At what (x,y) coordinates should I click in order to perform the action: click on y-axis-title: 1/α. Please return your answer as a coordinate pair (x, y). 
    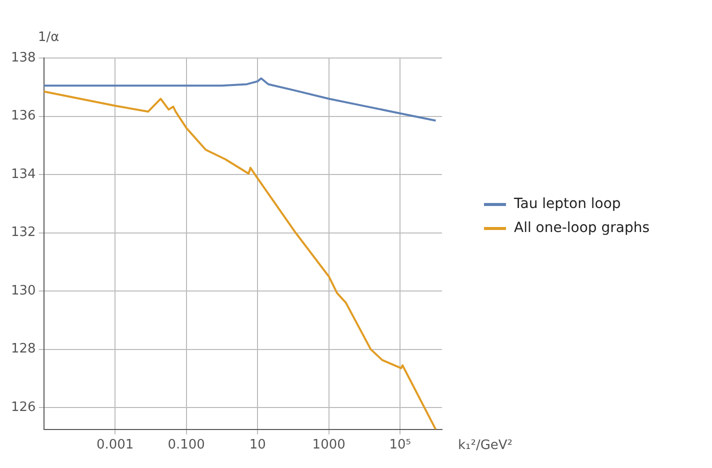
    Looking at the image, I should click on (49, 37).